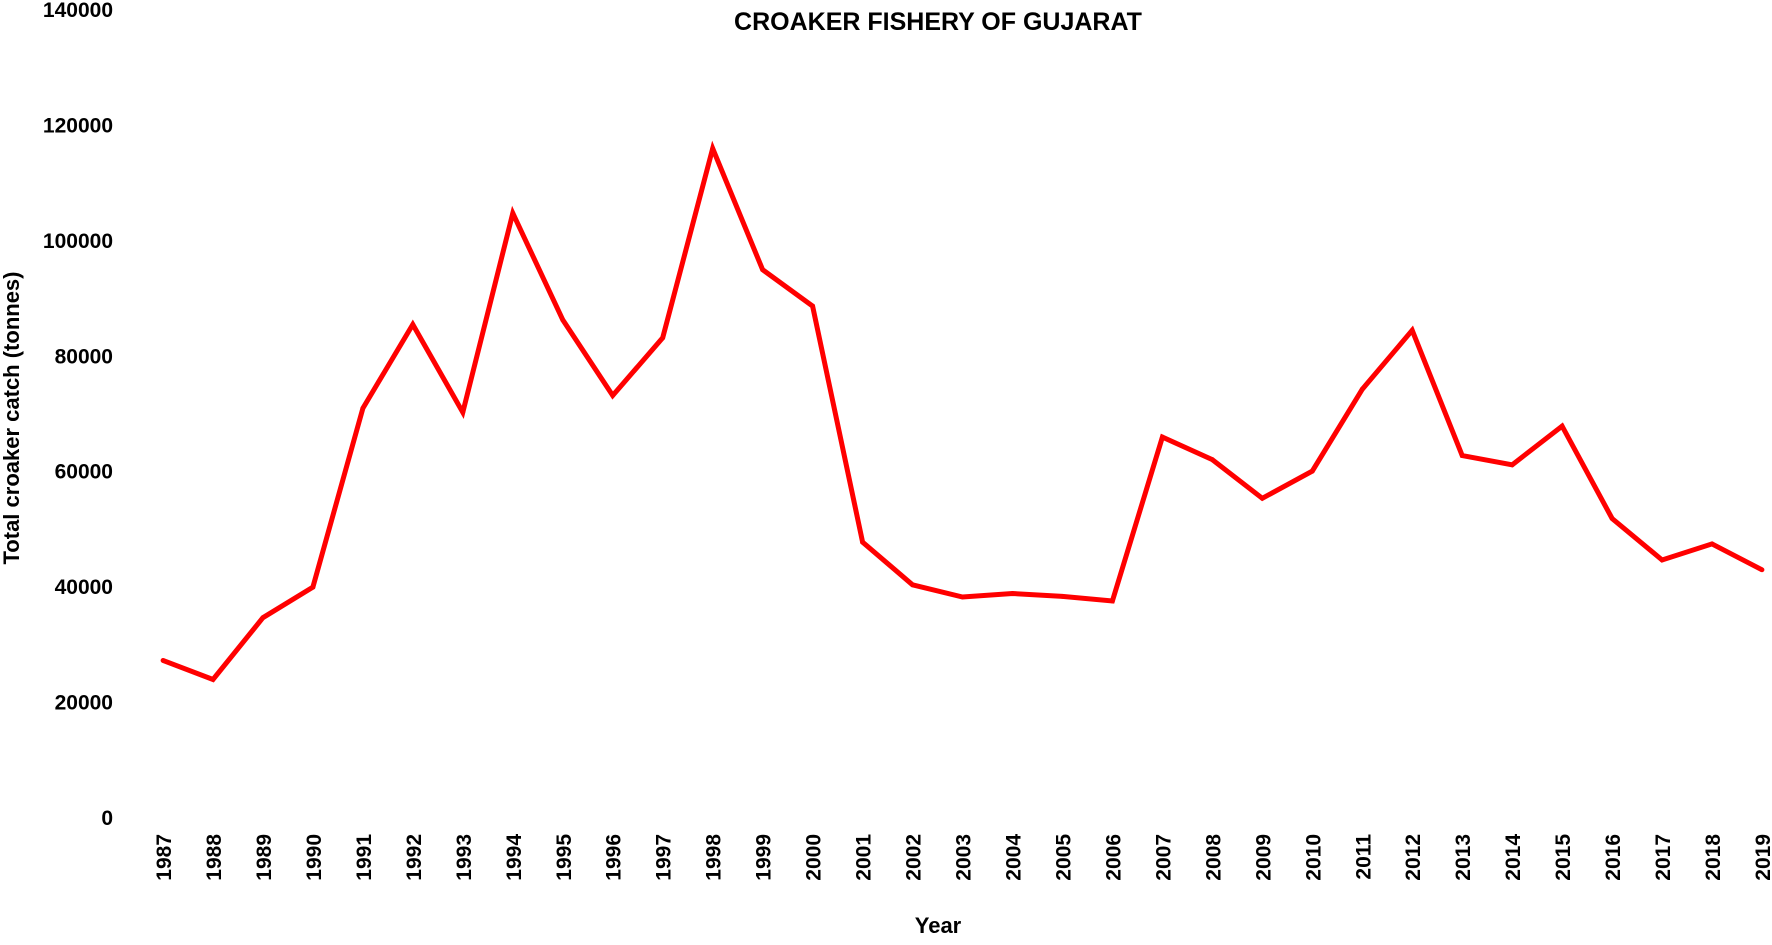  What do you see at coordinates (938, 22) in the screenshot?
I see `chart-title: CROAKER FISHERY OF GUJARAT` at bounding box center [938, 22].